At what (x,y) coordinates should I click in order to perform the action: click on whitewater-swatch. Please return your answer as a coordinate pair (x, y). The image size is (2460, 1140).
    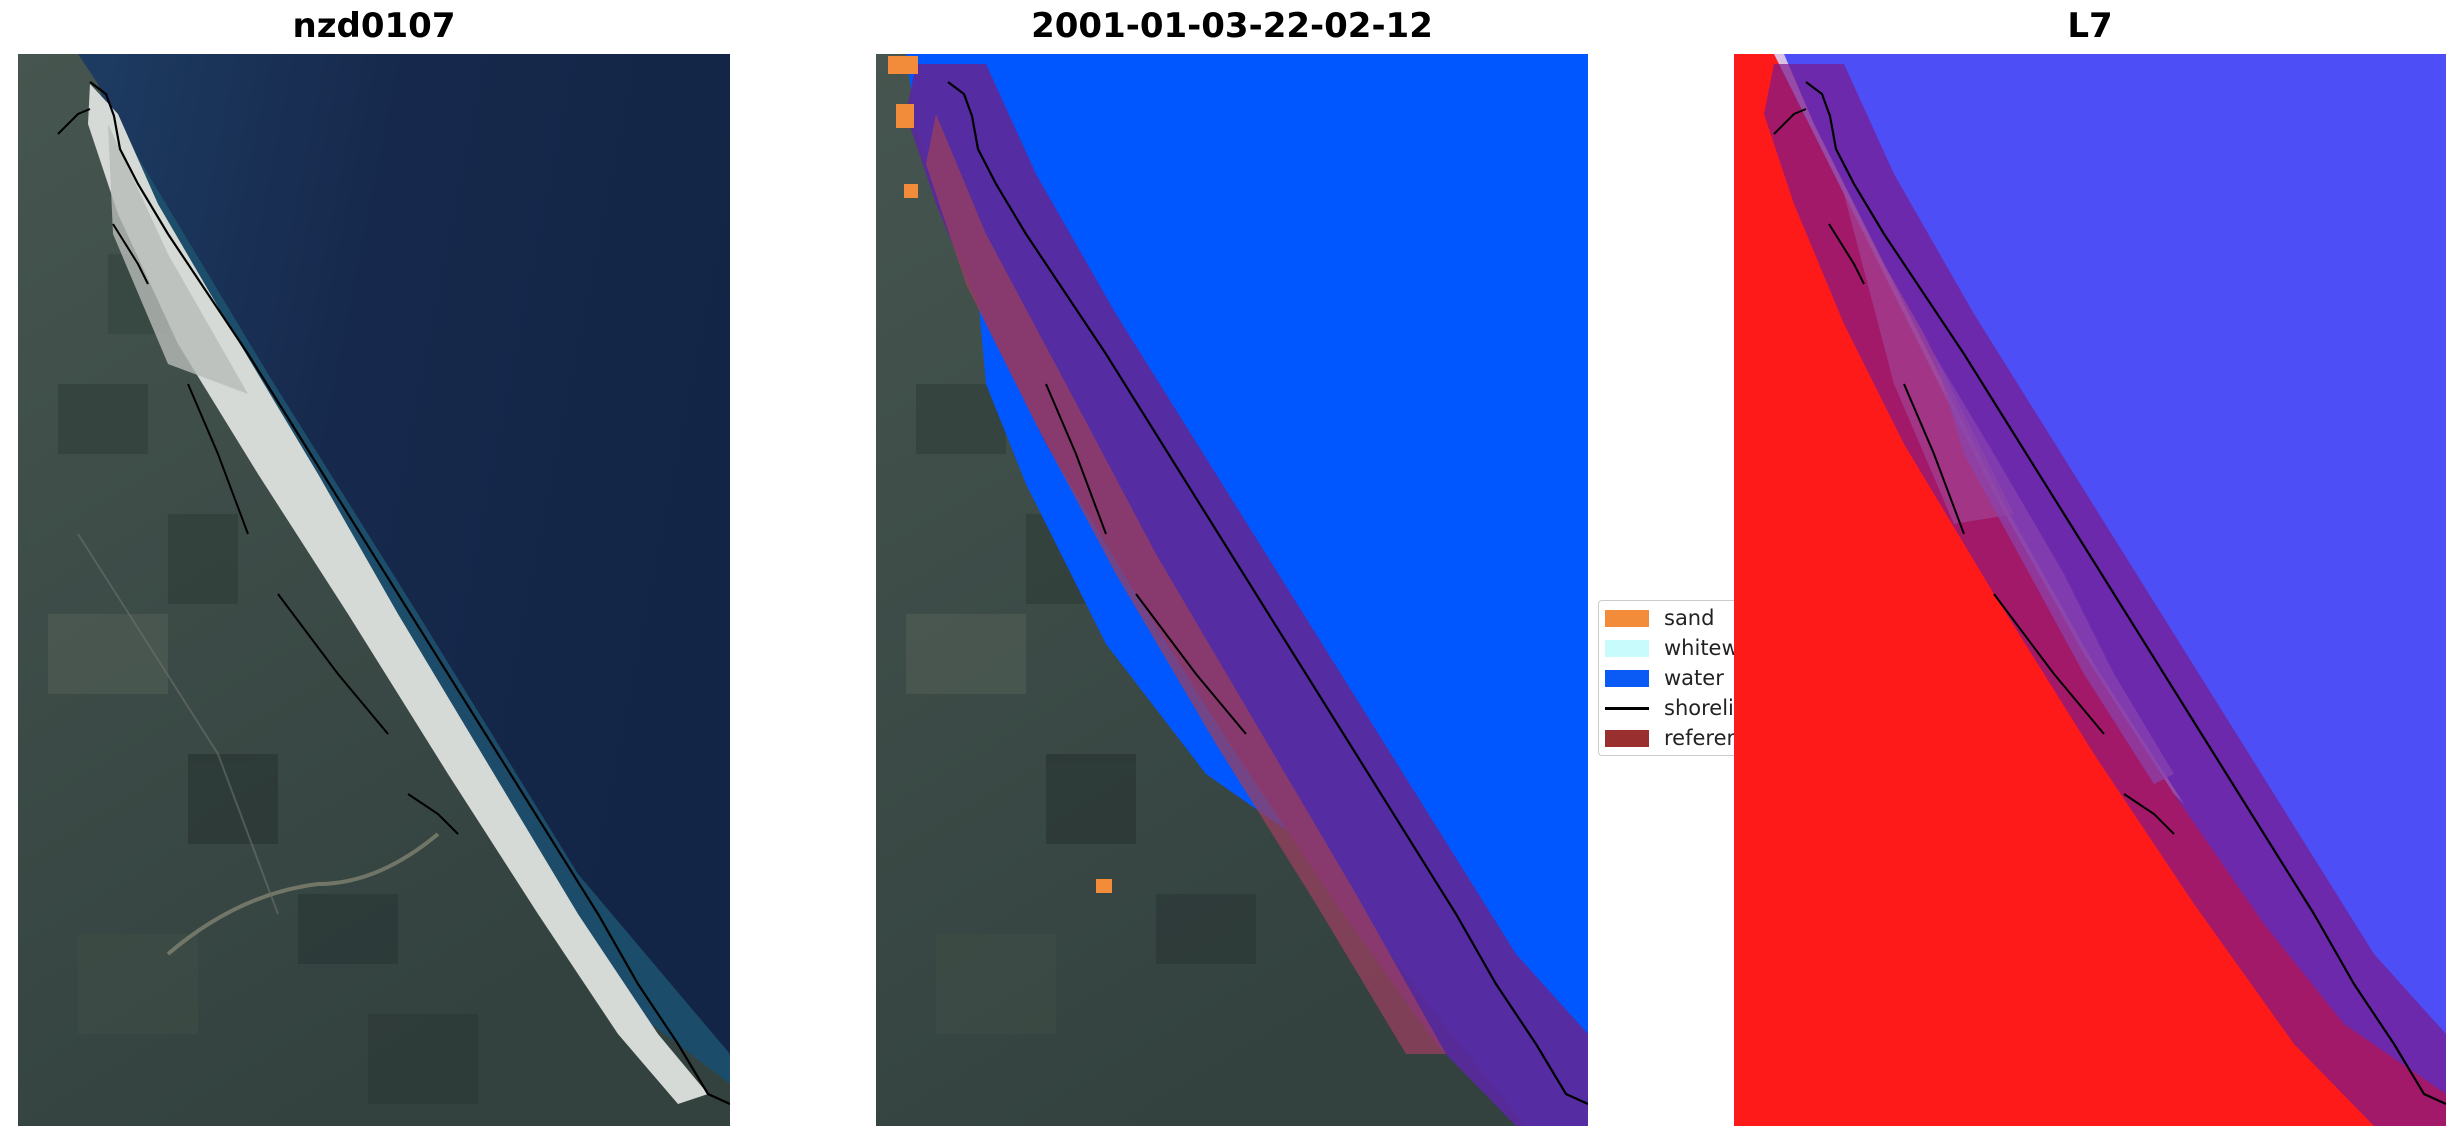
    Looking at the image, I should click on (1627, 648).